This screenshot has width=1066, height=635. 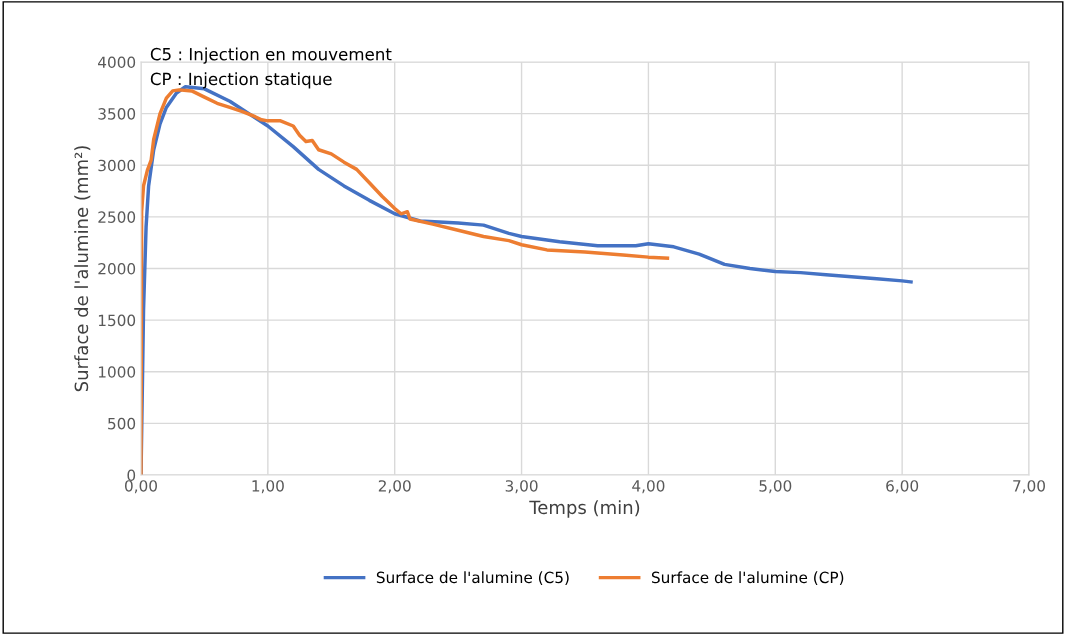 I want to click on y-tick-label: 2500, so click(x=117, y=217).